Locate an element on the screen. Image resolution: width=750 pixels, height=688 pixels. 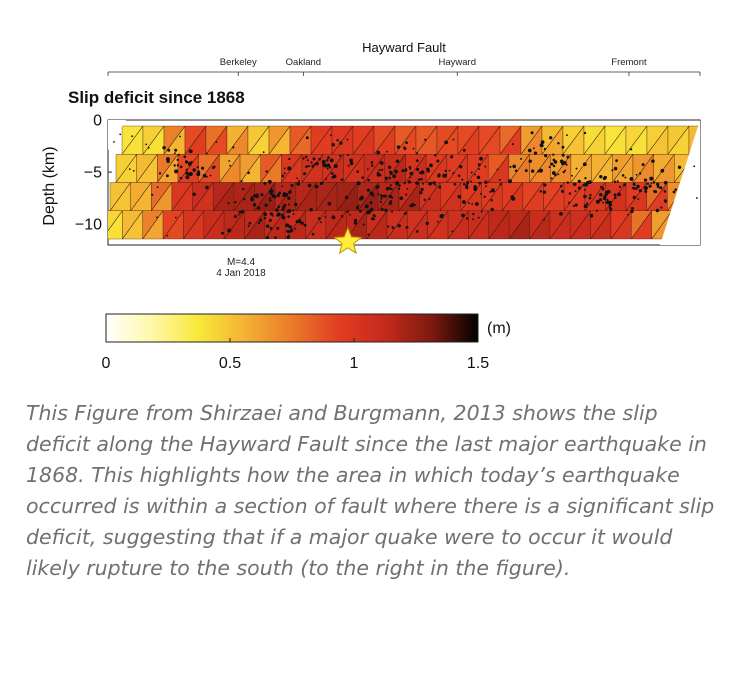
y-tick-label: −5 is located at coordinates (93, 173).